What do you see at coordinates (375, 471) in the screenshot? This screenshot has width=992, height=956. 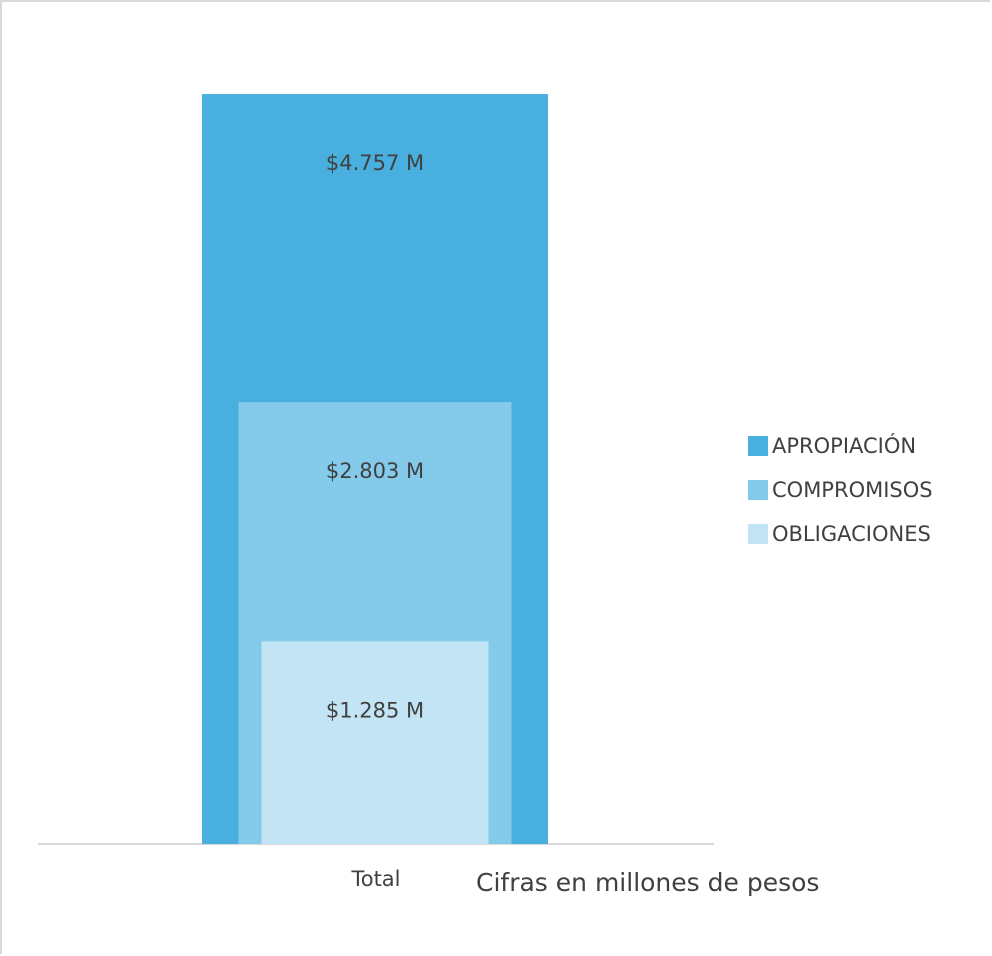 I see `data-label-compromisos: $2.803 M` at bounding box center [375, 471].